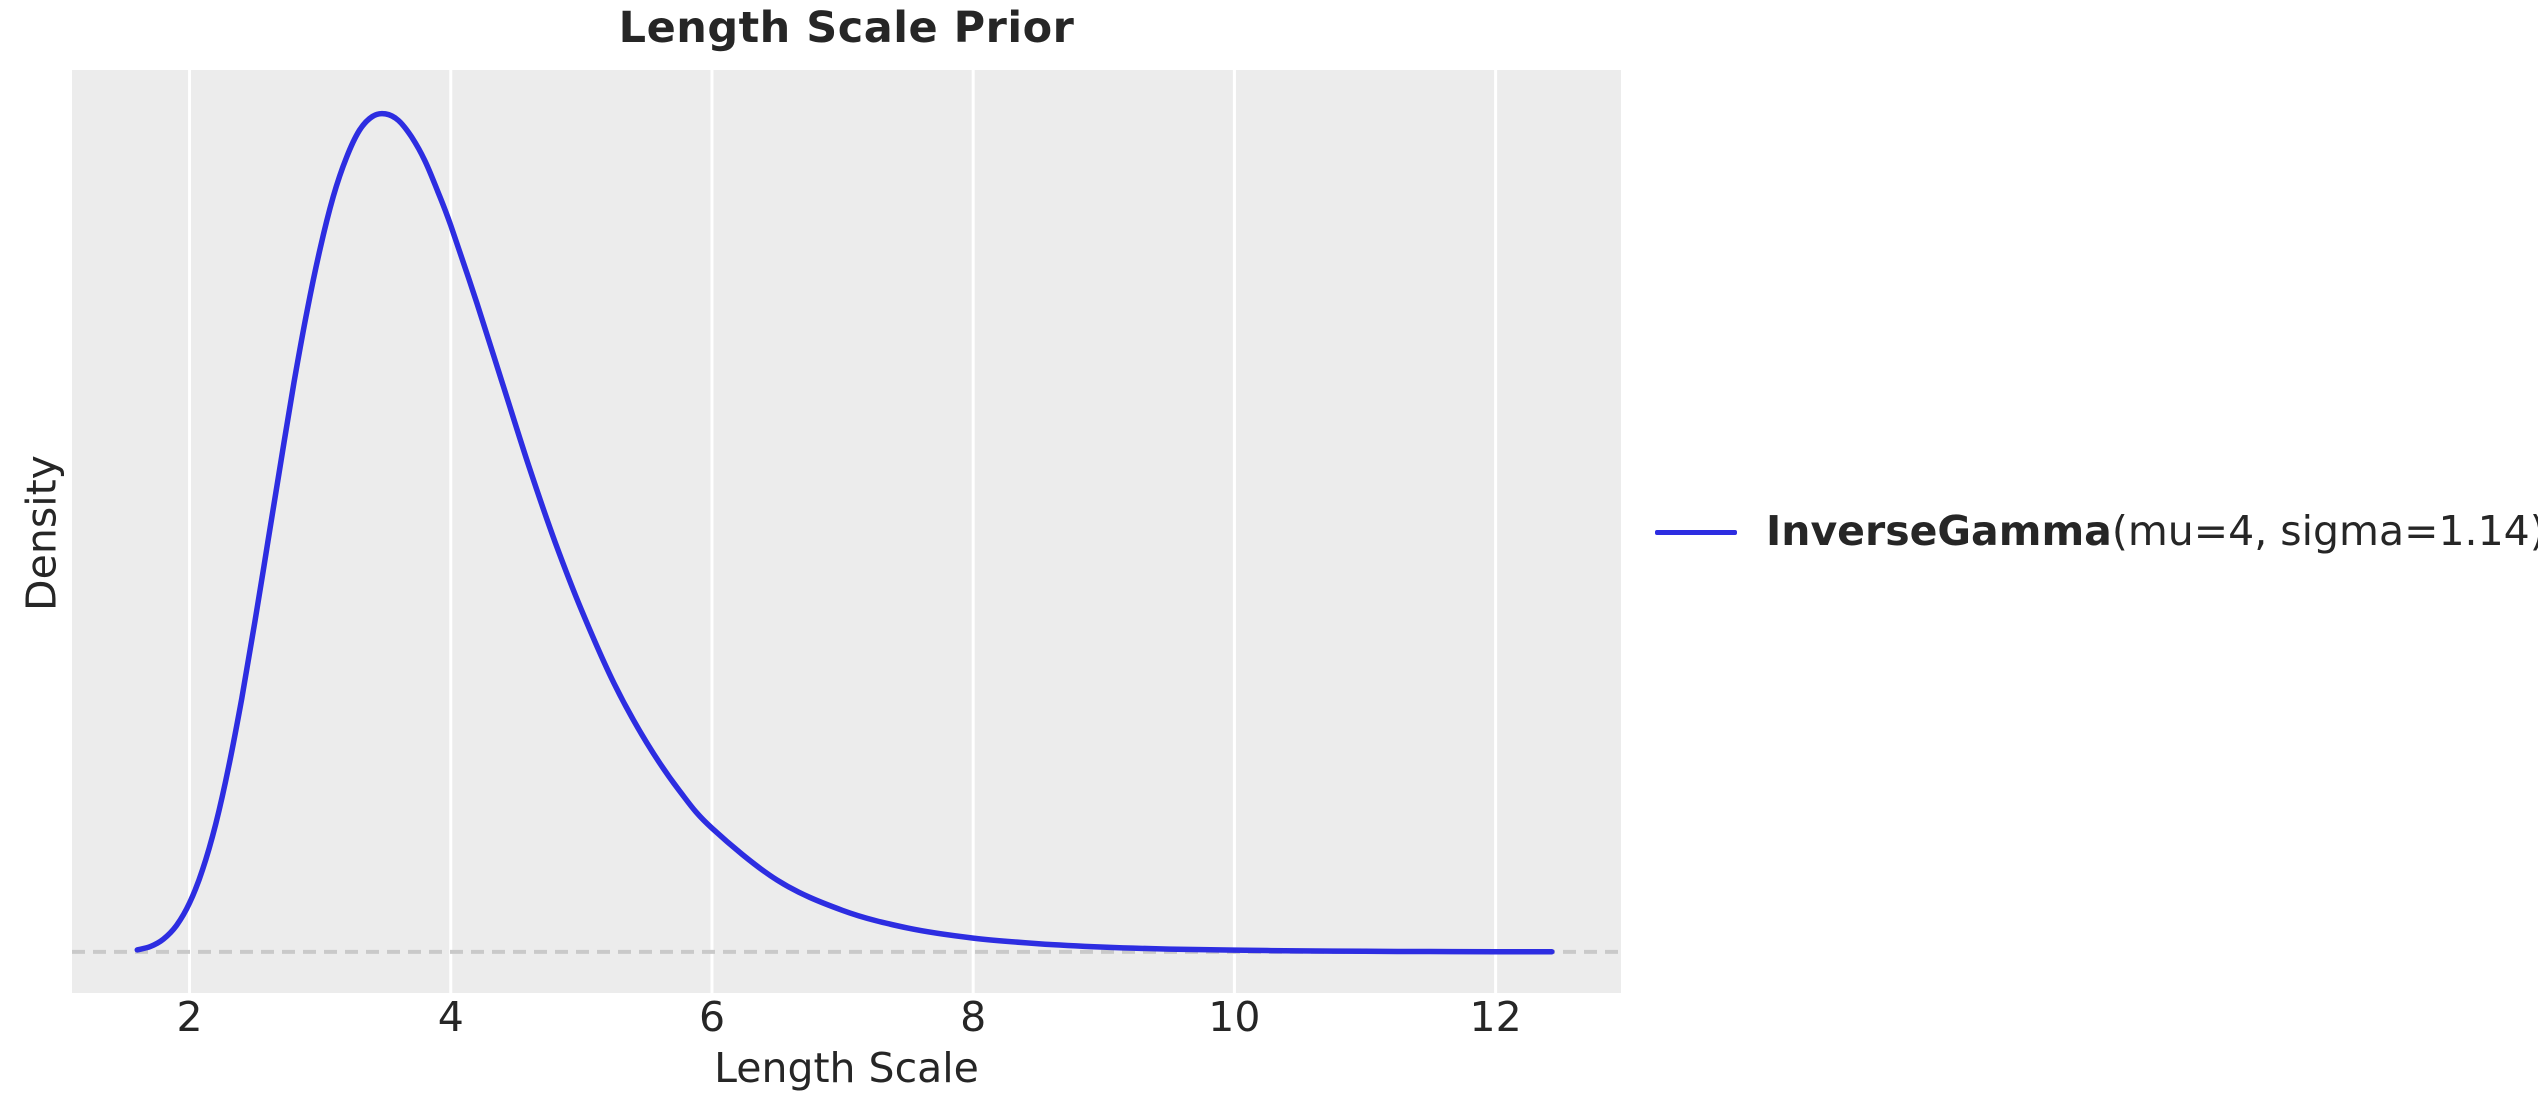 The width and height of the screenshot is (2538, 1113). I want to click on legend: InverseGamma(mu=4, sigma=1.14), so click(2096, 532).